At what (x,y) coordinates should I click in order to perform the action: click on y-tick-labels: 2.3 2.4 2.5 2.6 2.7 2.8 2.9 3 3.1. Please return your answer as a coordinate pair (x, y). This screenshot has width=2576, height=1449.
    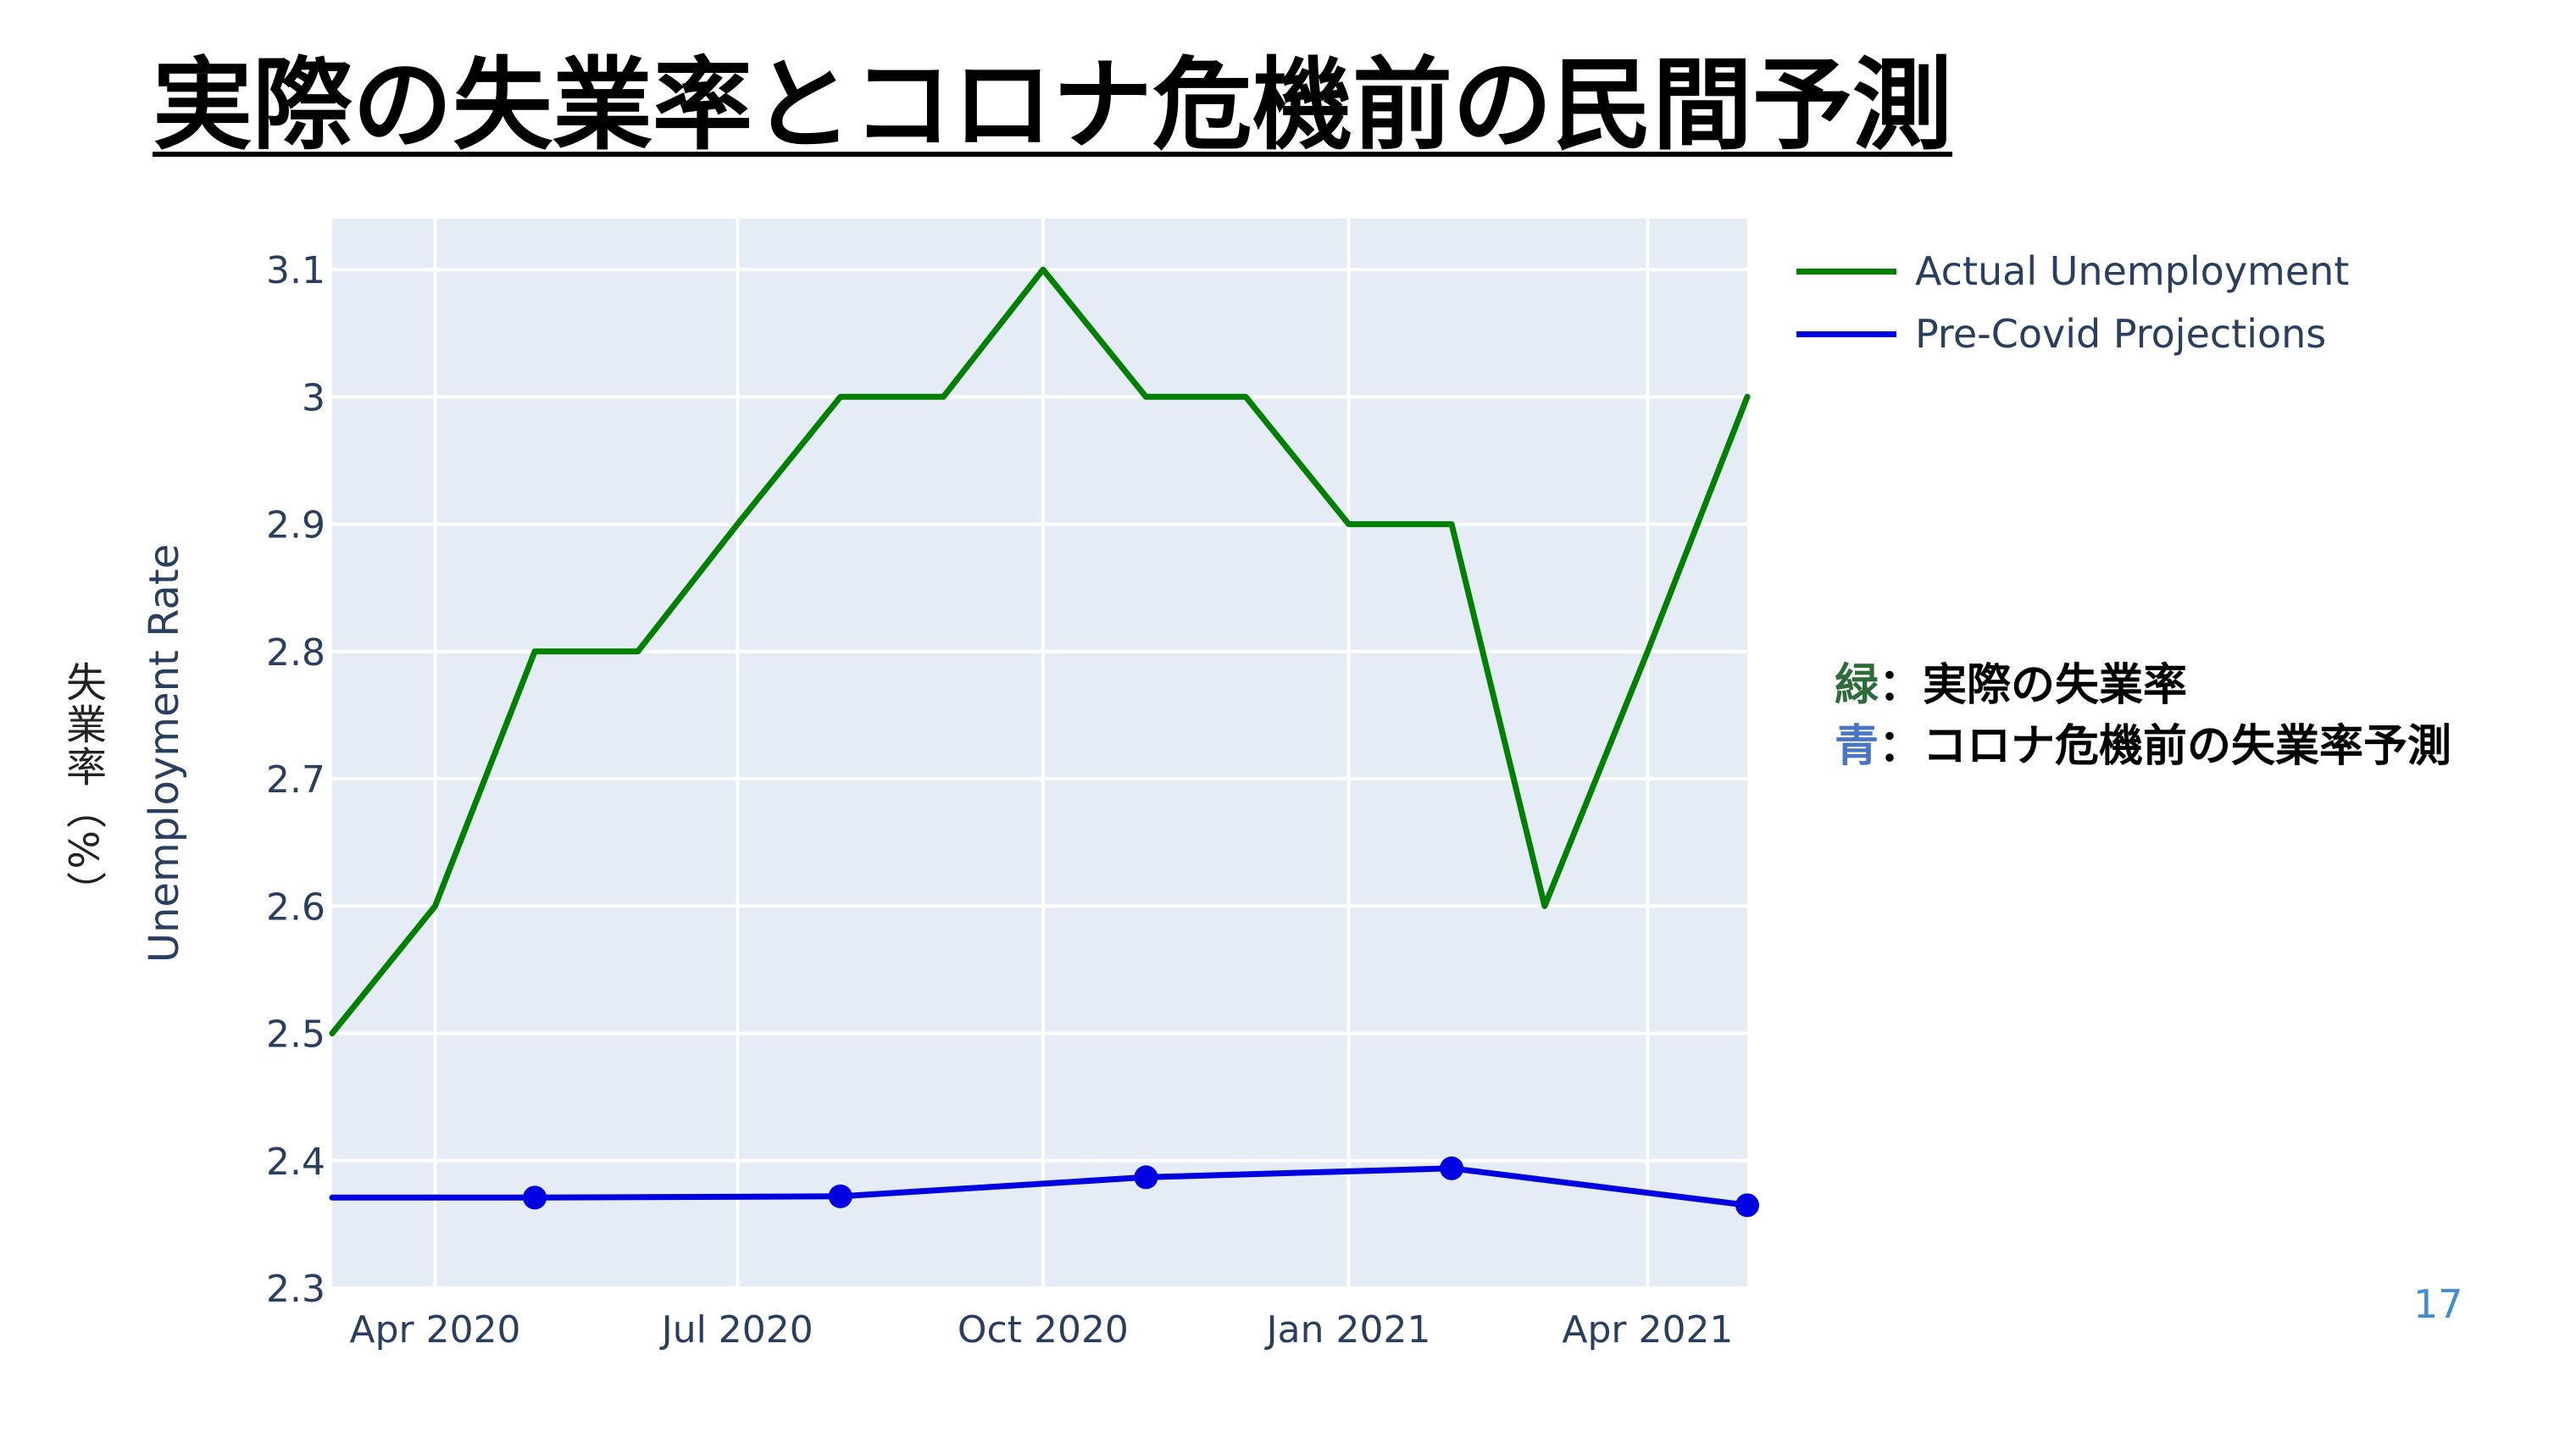
    Looking at the image, I should click on (295, 780).